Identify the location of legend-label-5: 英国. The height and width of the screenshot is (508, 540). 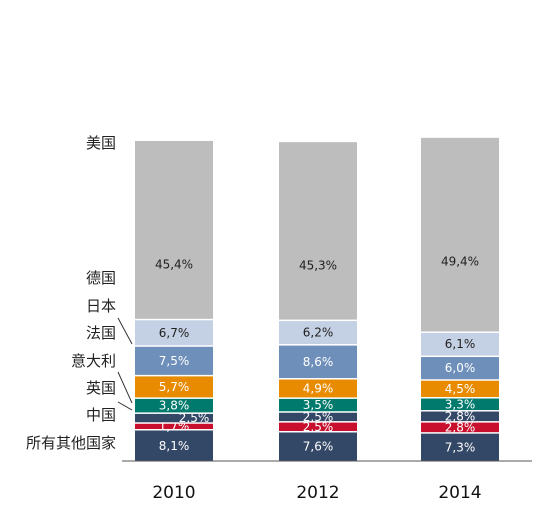
(101, 388).